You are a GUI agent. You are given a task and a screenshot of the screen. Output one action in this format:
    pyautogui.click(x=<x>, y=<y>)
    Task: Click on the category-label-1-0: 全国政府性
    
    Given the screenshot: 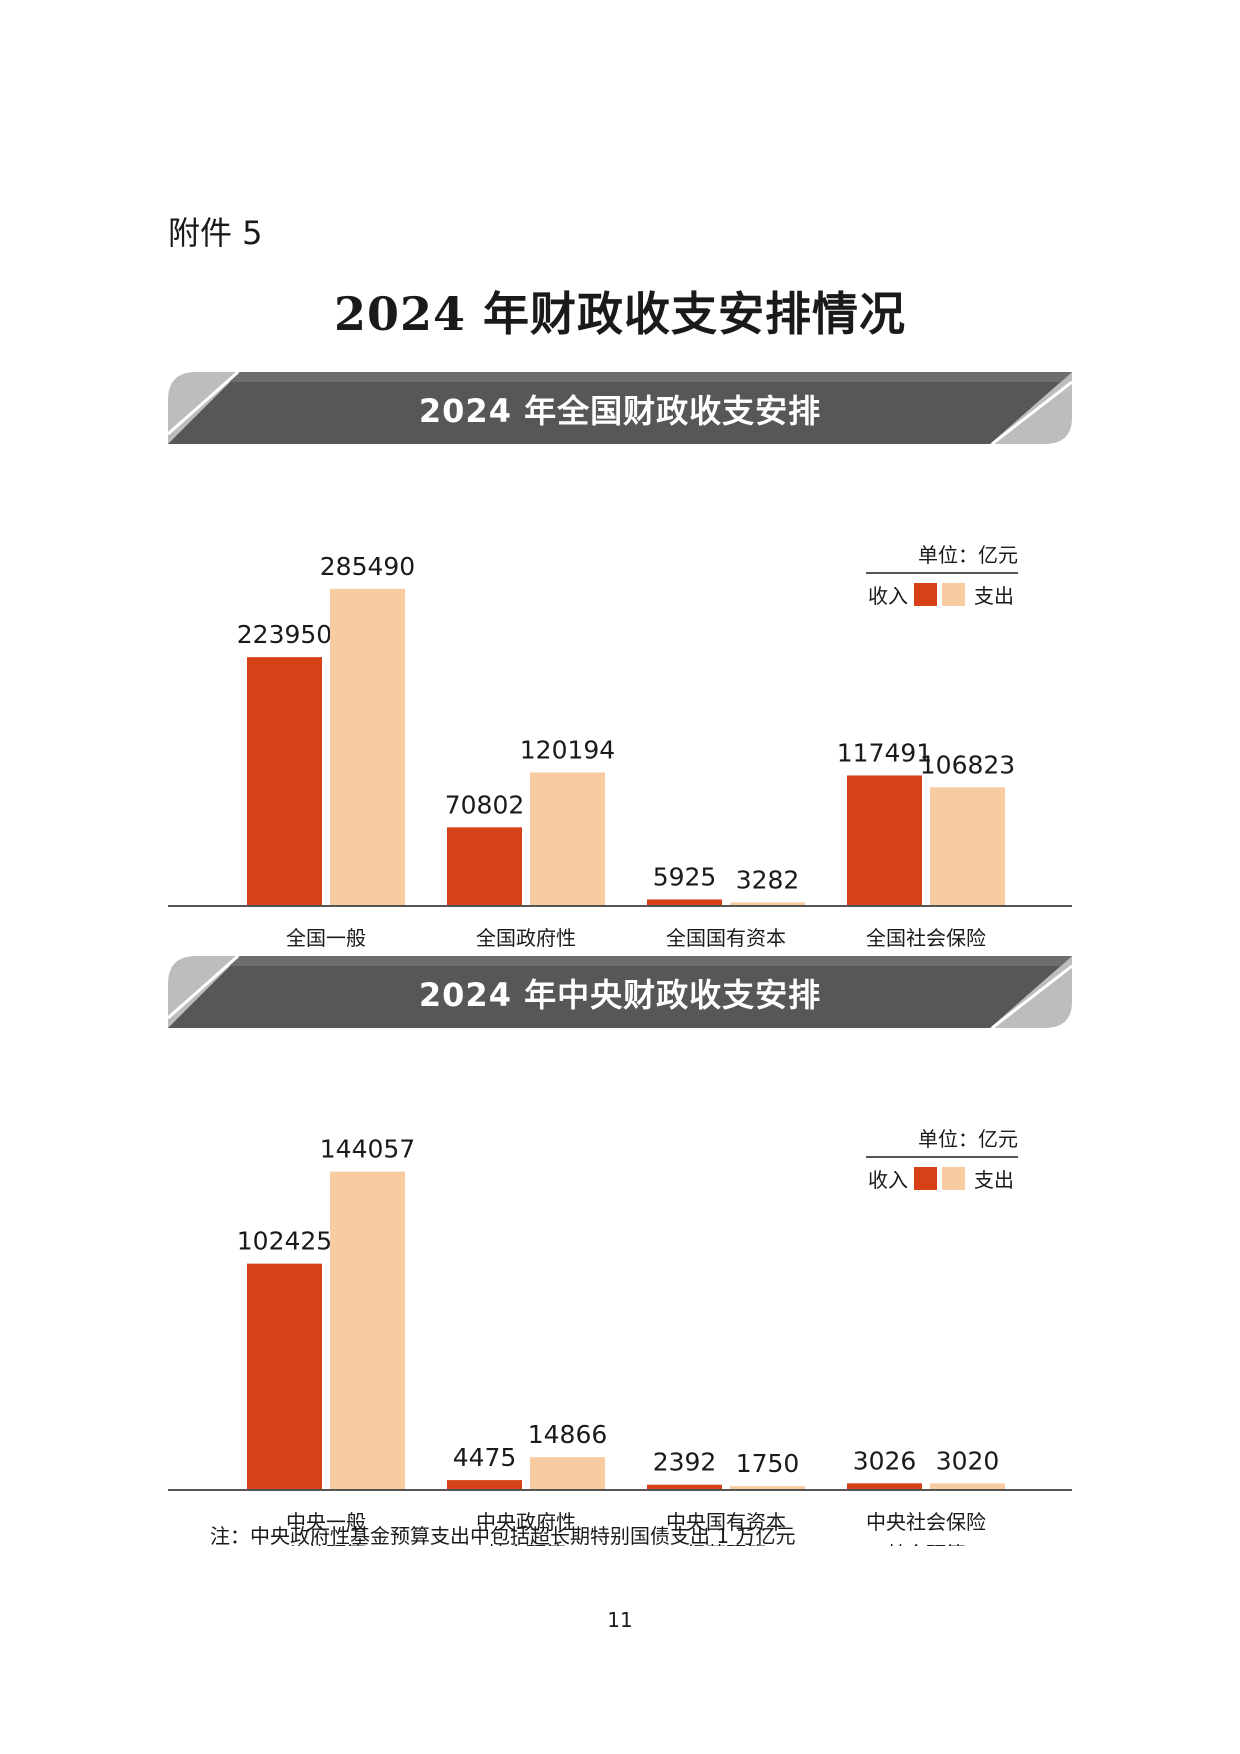 What is the action you would take?
    pyautogui.click(x=526, y=938)
    